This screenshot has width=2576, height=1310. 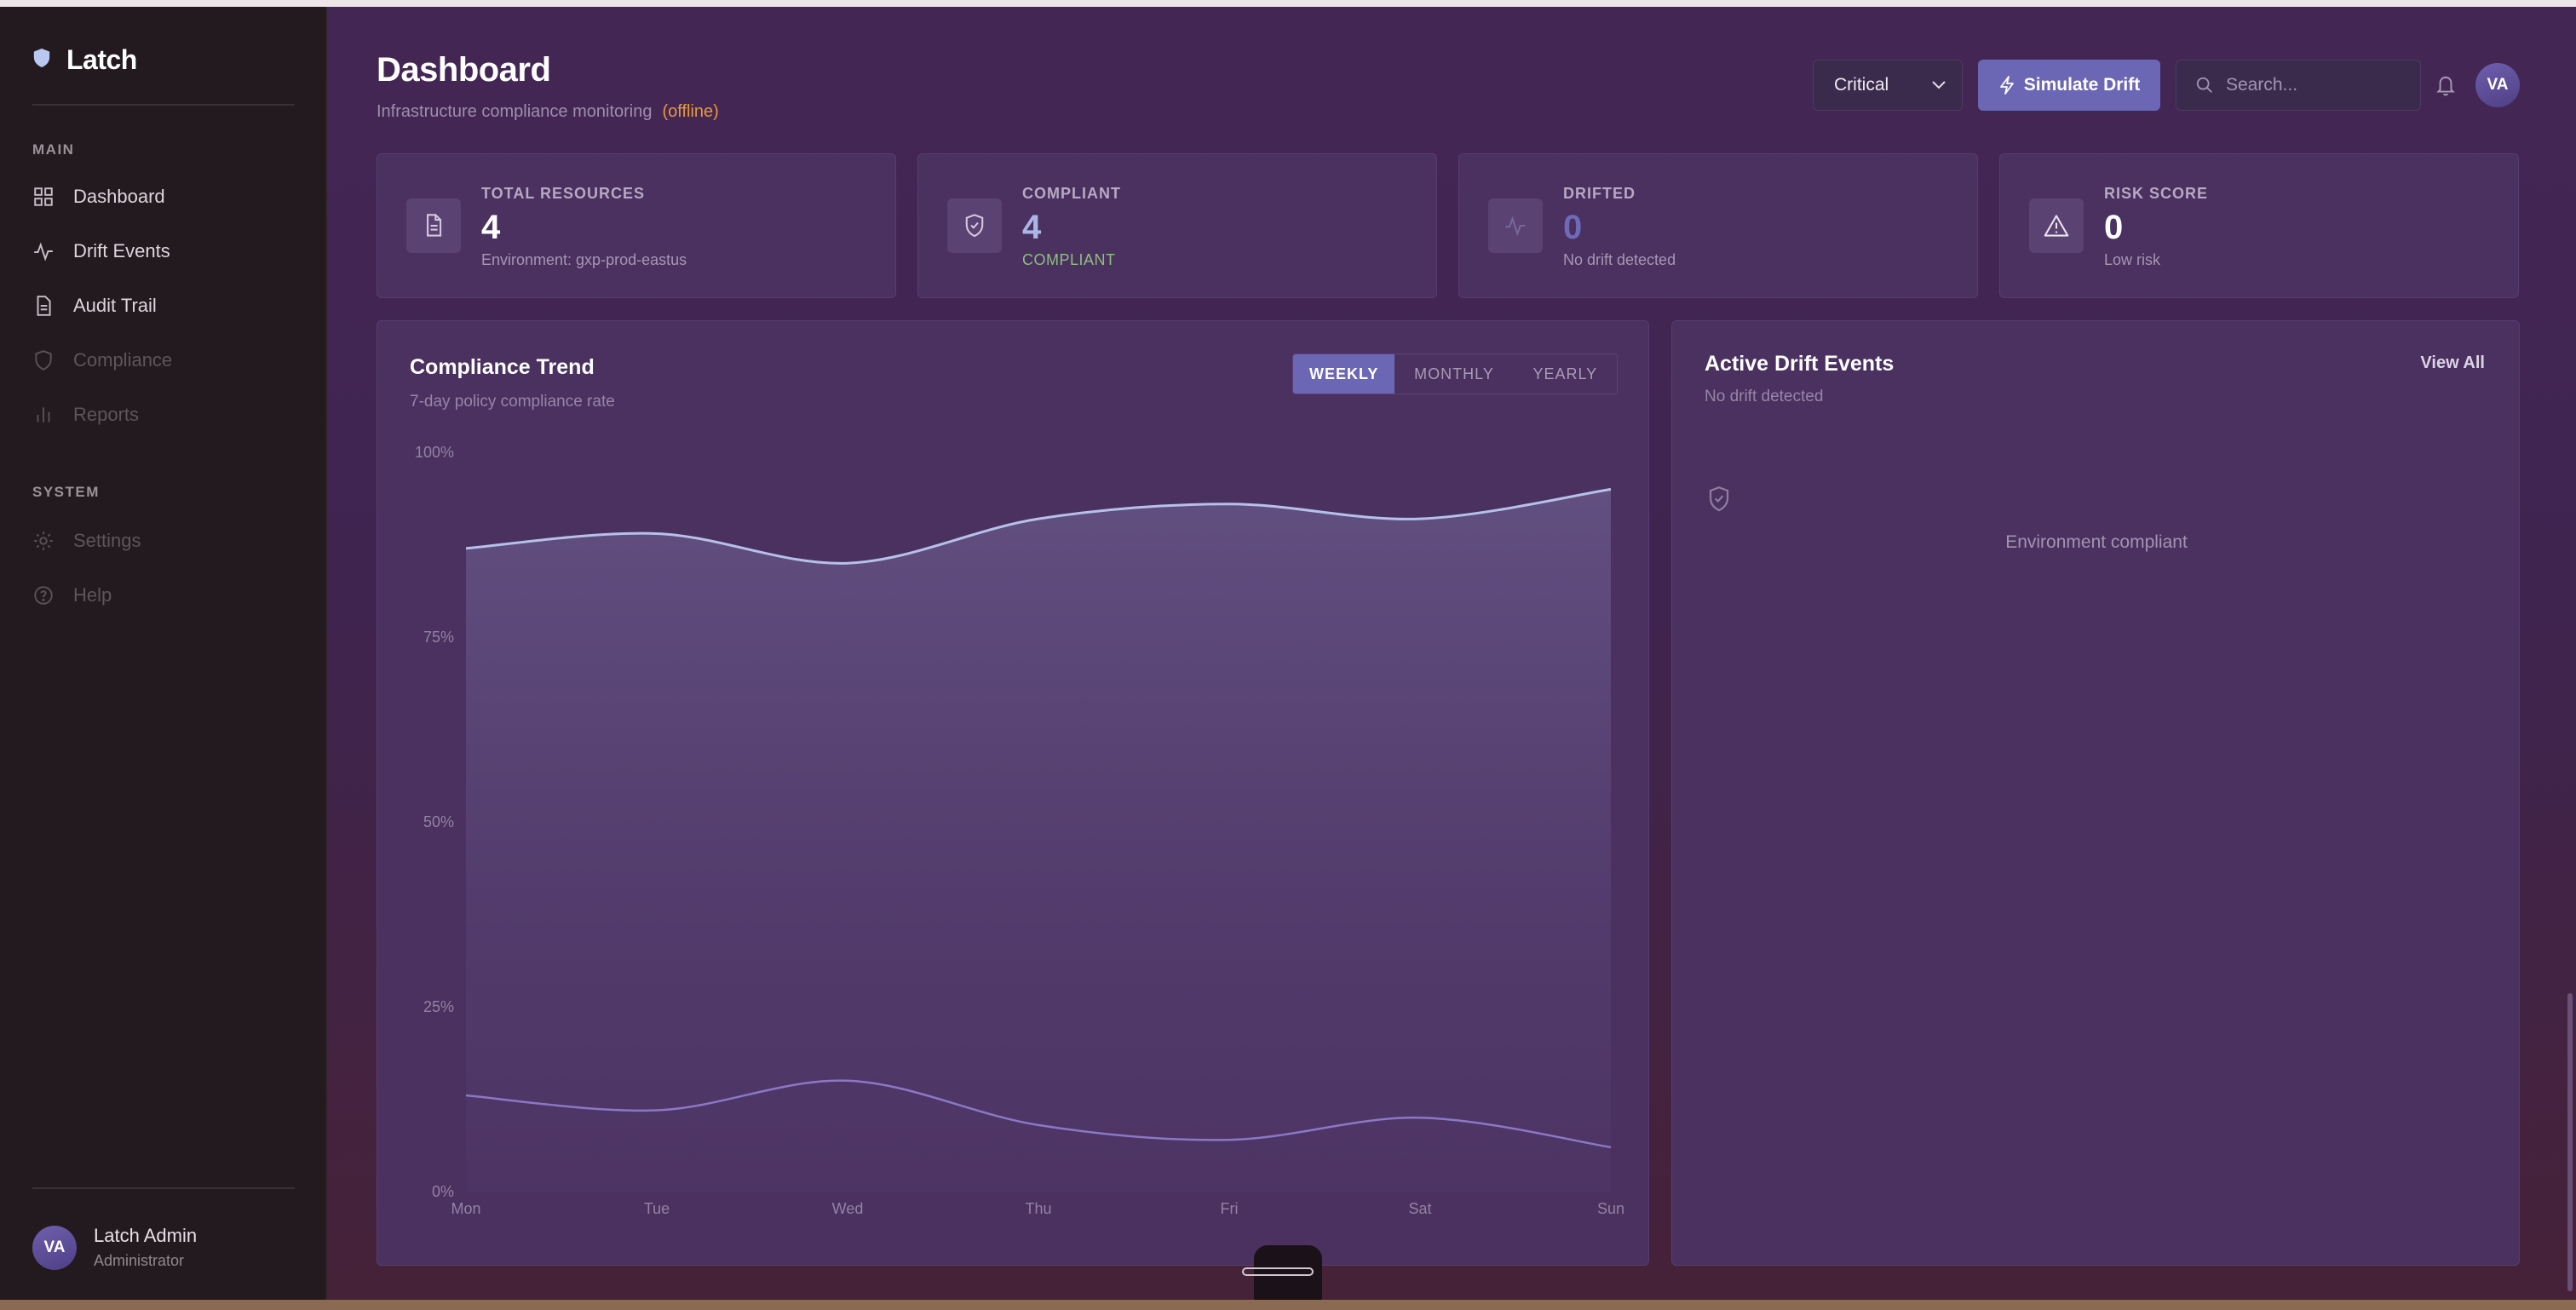 I want to click on warning-icon, so click(x=2056, y=225).